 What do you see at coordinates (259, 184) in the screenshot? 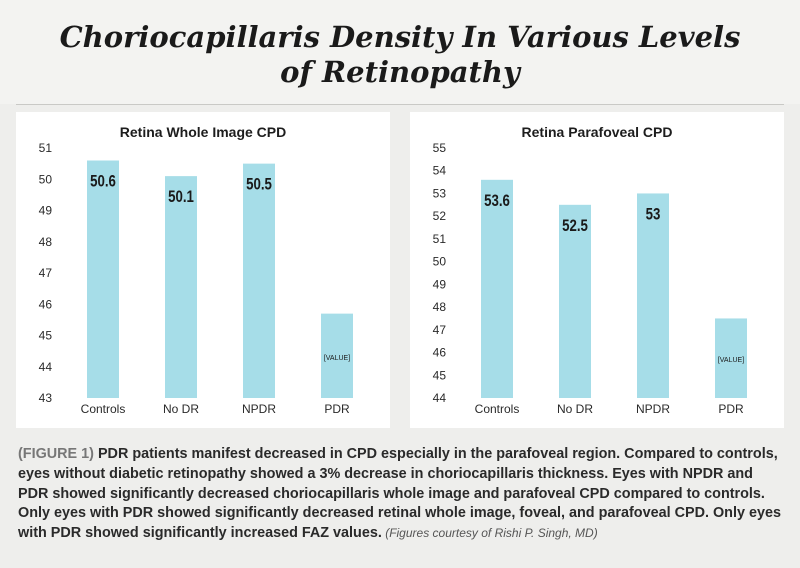
I see `data-label: 50.5` at bounding box center [259, 184].